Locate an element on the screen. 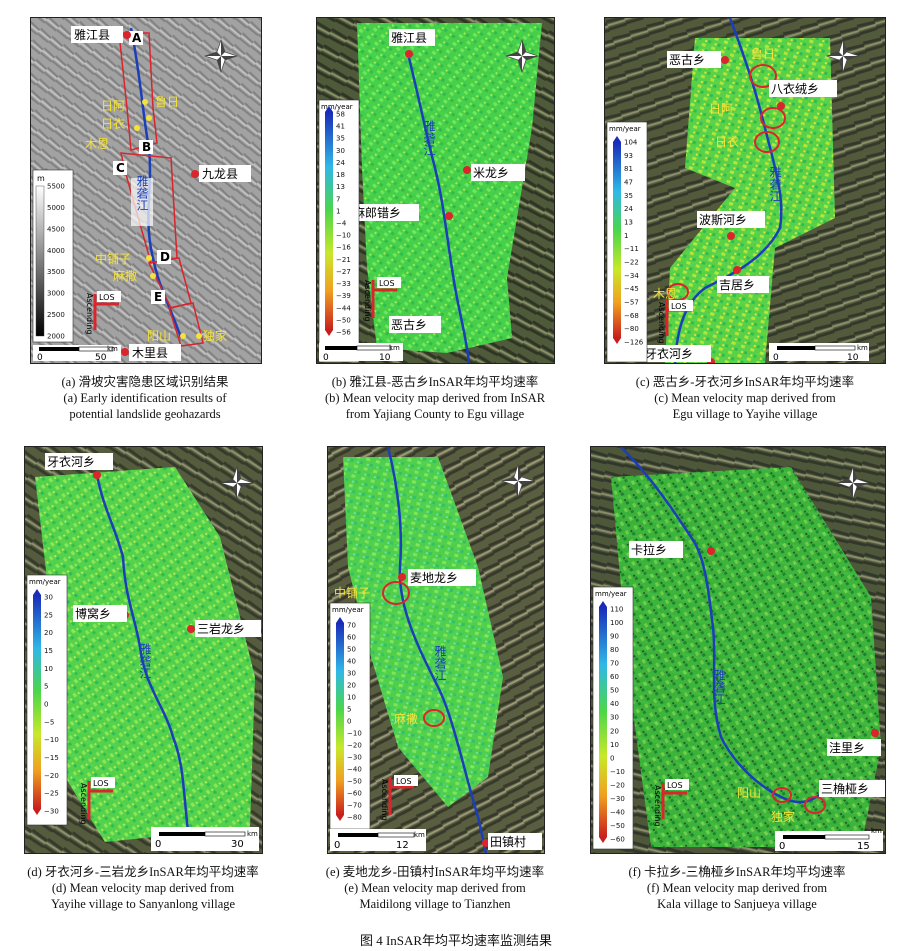 The image size is (912, 951). colorbar-tick-label: 2500 is located at coordinates (56, 315).